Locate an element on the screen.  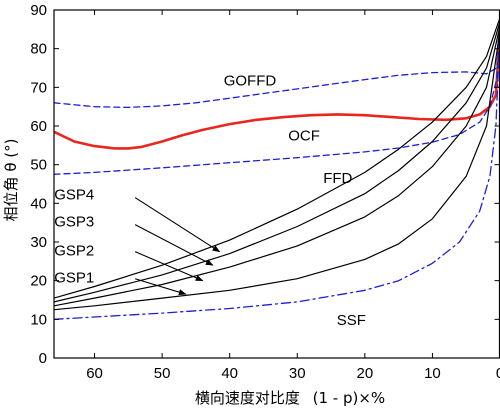
arrow-gsp2 is located at coordinates (169, 266).